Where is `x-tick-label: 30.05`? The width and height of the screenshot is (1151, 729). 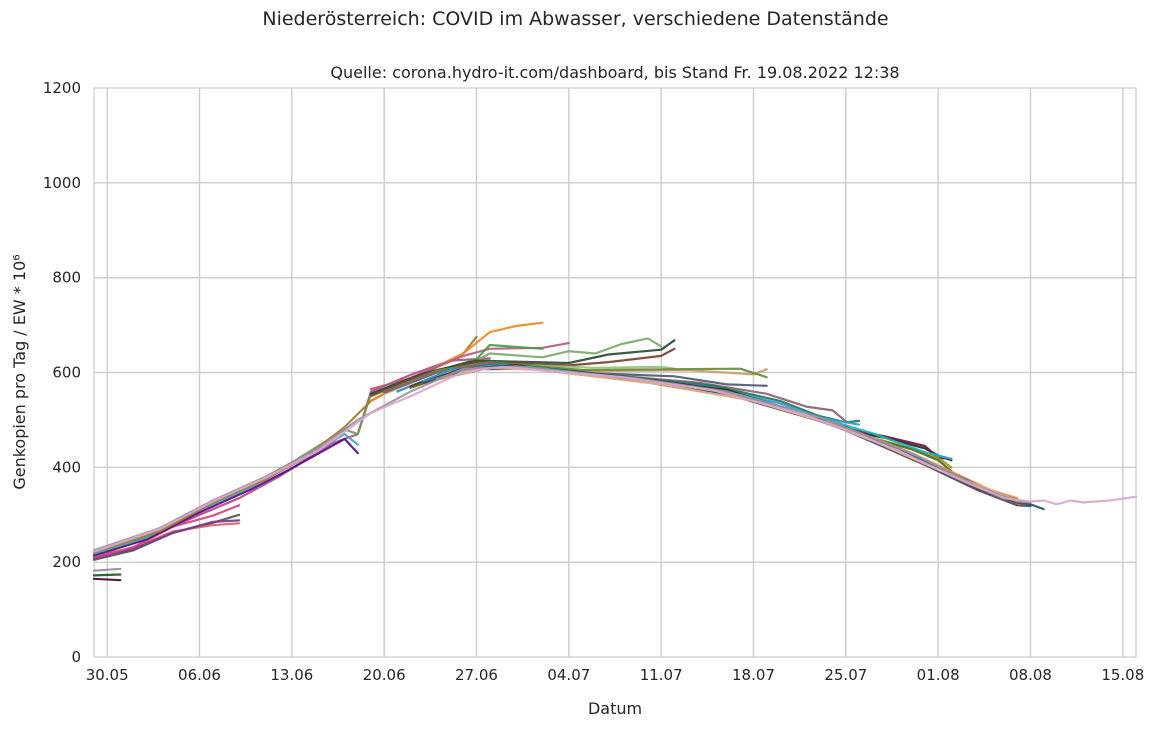 x-tick-label: 30.05 is located at coordinates (107, 675).